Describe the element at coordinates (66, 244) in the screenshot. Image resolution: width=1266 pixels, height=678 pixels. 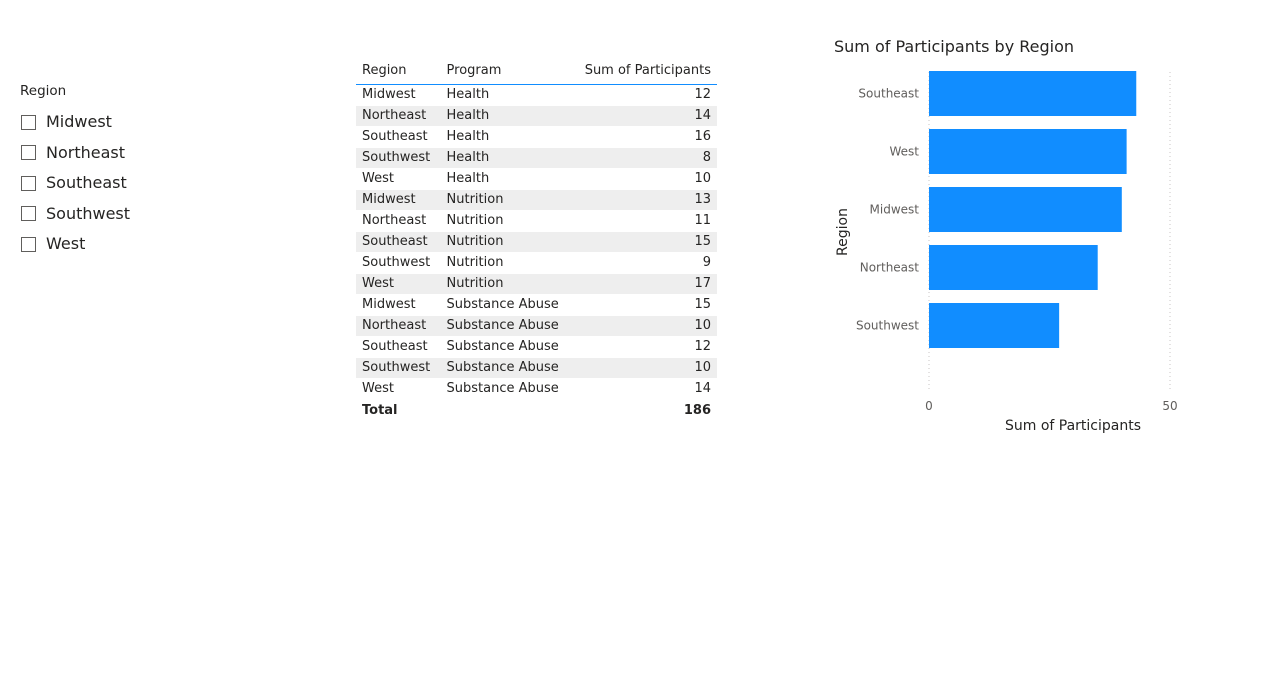
I see `slicer-item-label: West` at that location.